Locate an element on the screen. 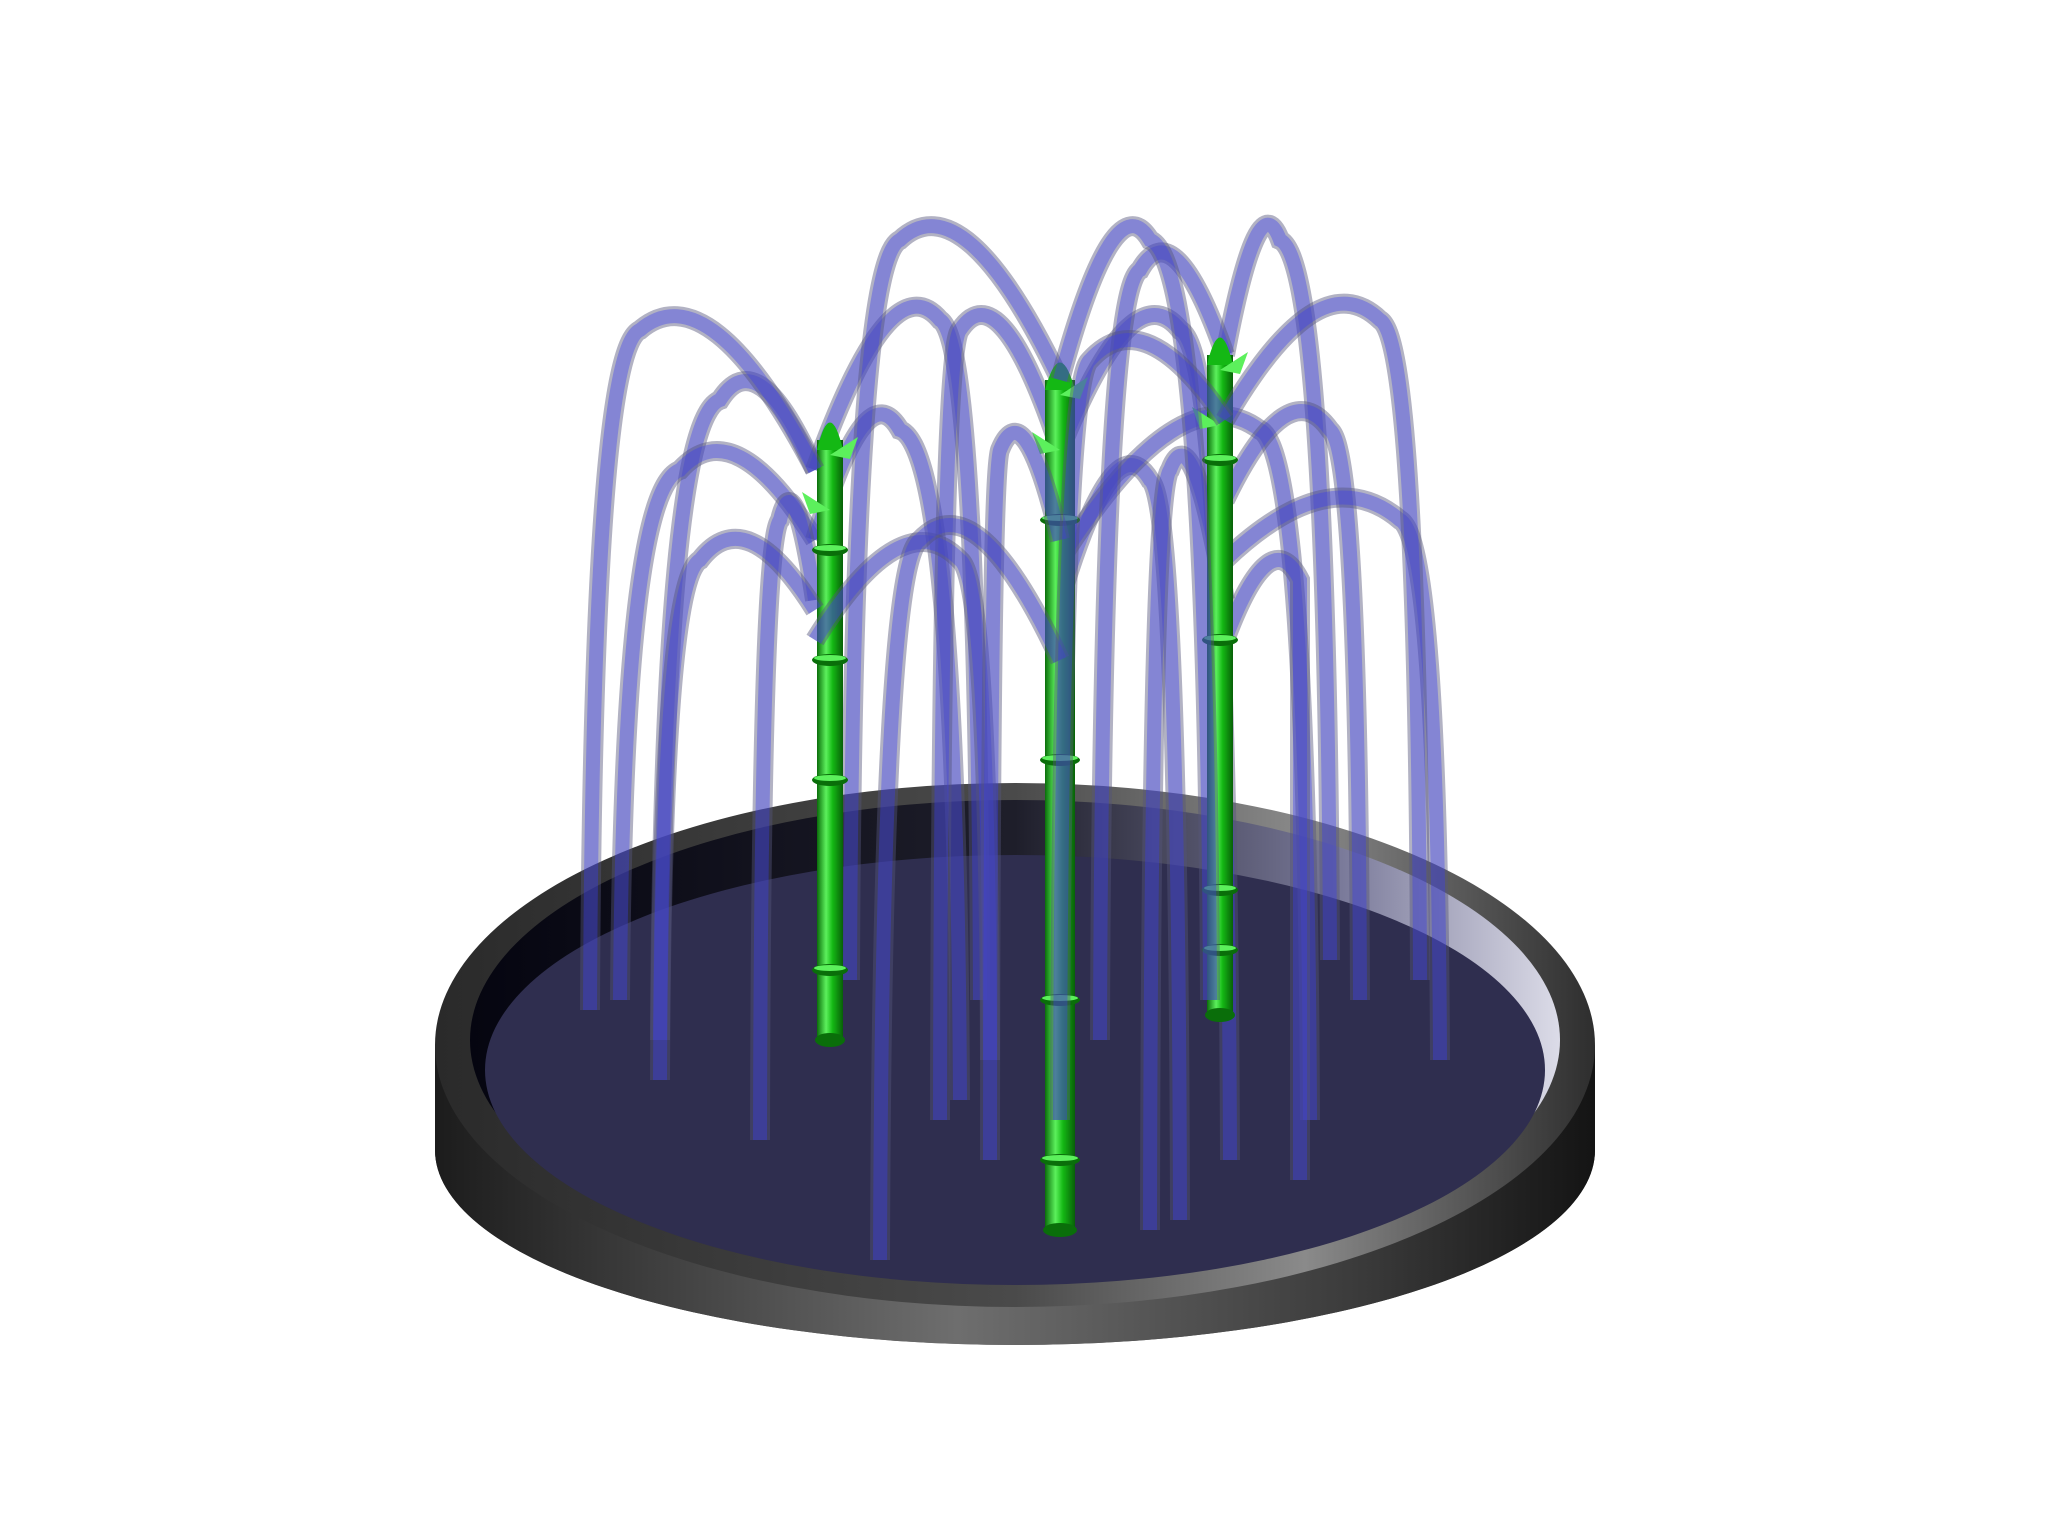  bamboo-stem is located at coordinates (830, 740).